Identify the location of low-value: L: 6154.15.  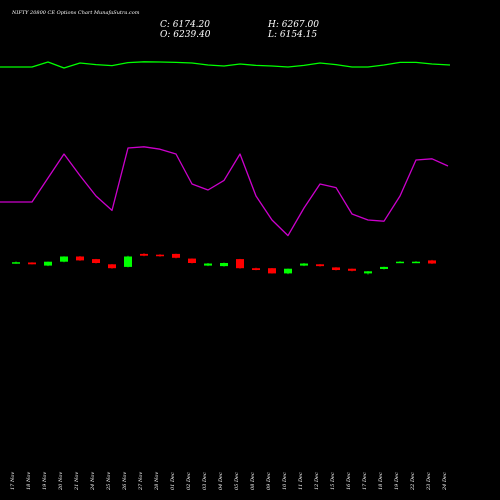
(293, 35).